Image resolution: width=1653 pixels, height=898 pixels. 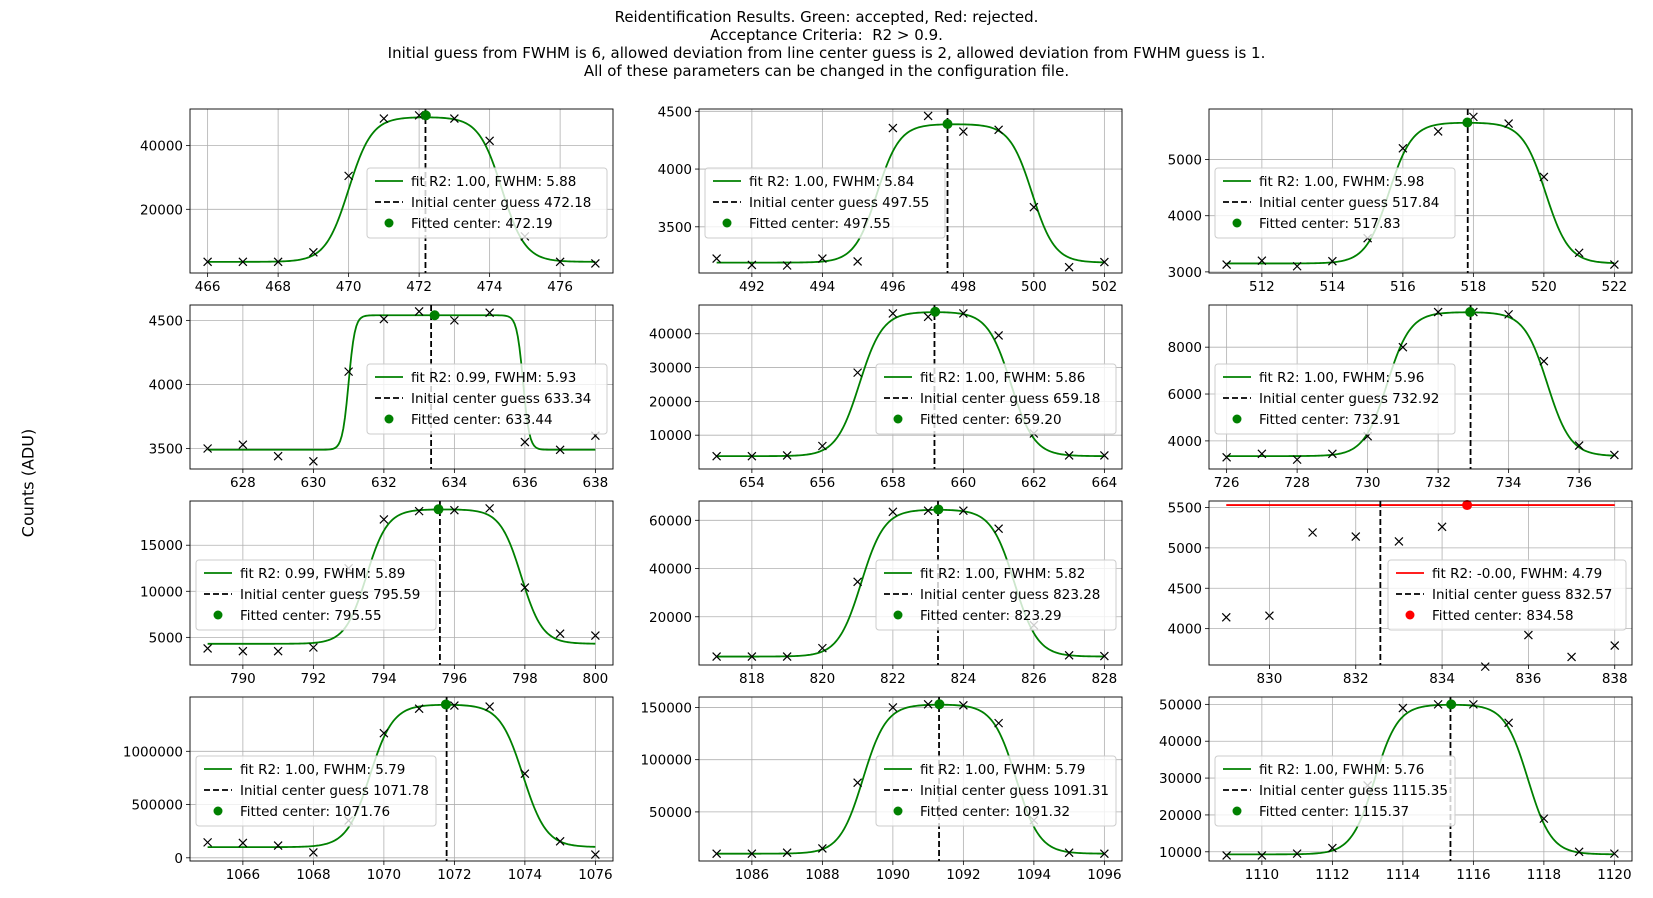 I want to click on x-tick-label: 658, so click(x=893, y=483).